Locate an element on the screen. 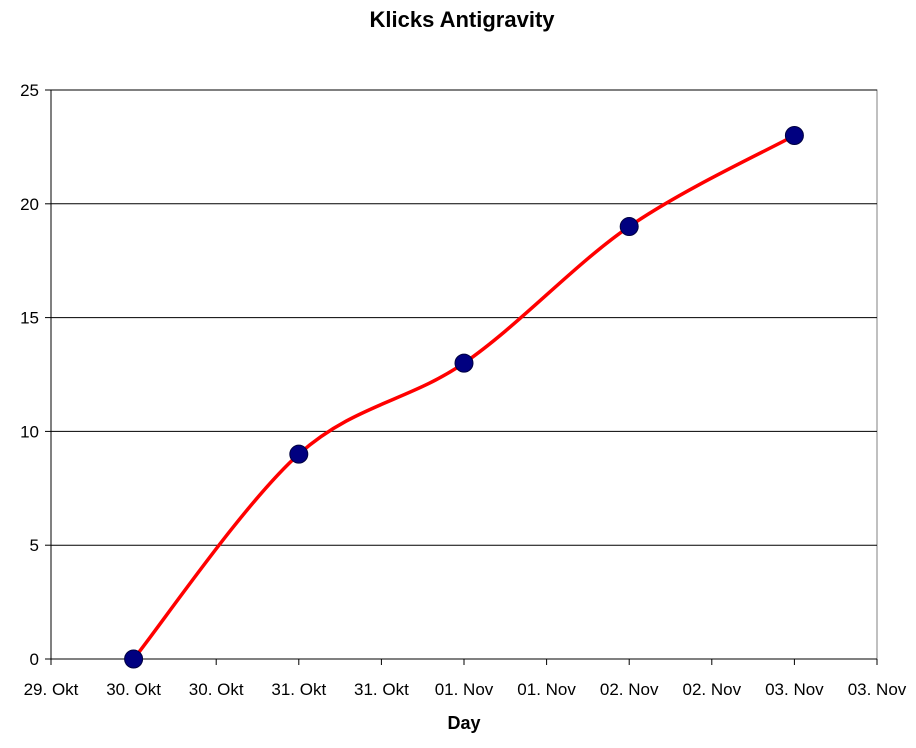 This screenshot has height=748, width=916. y-axis: 0 5 10 15 20 25 is located at coordinates (36, 375).